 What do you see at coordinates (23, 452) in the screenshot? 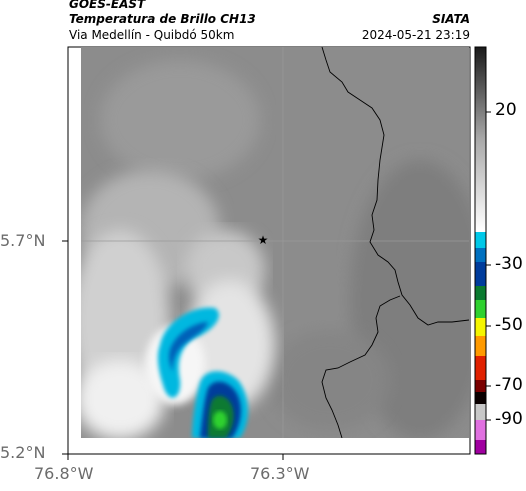
I see `y-tick-label: 5.2°N` at bounding box center [23, 452].